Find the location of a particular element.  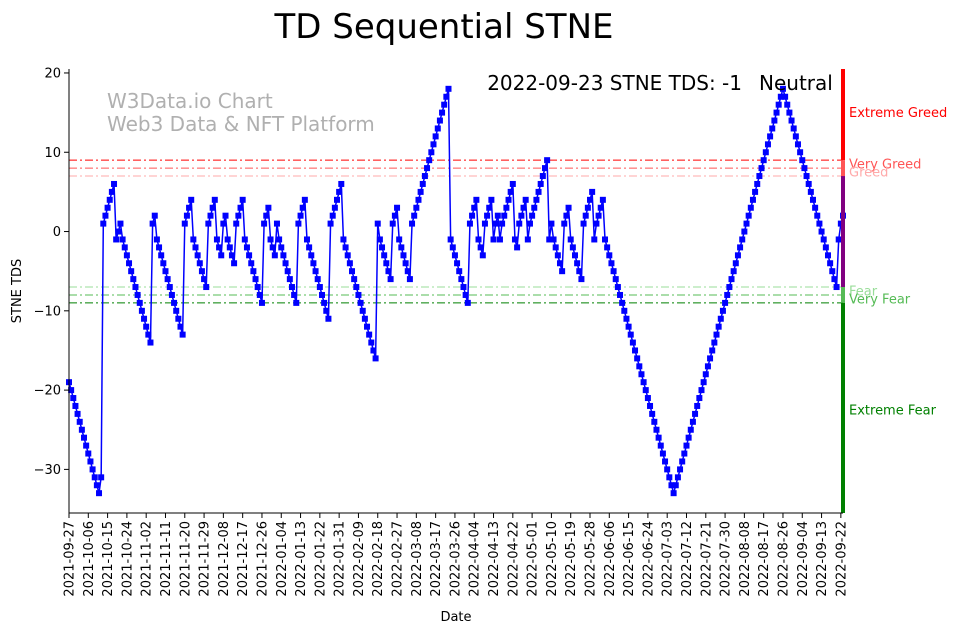

x-tick-label: 2022-04-04 is located at coordinates (475, 559).